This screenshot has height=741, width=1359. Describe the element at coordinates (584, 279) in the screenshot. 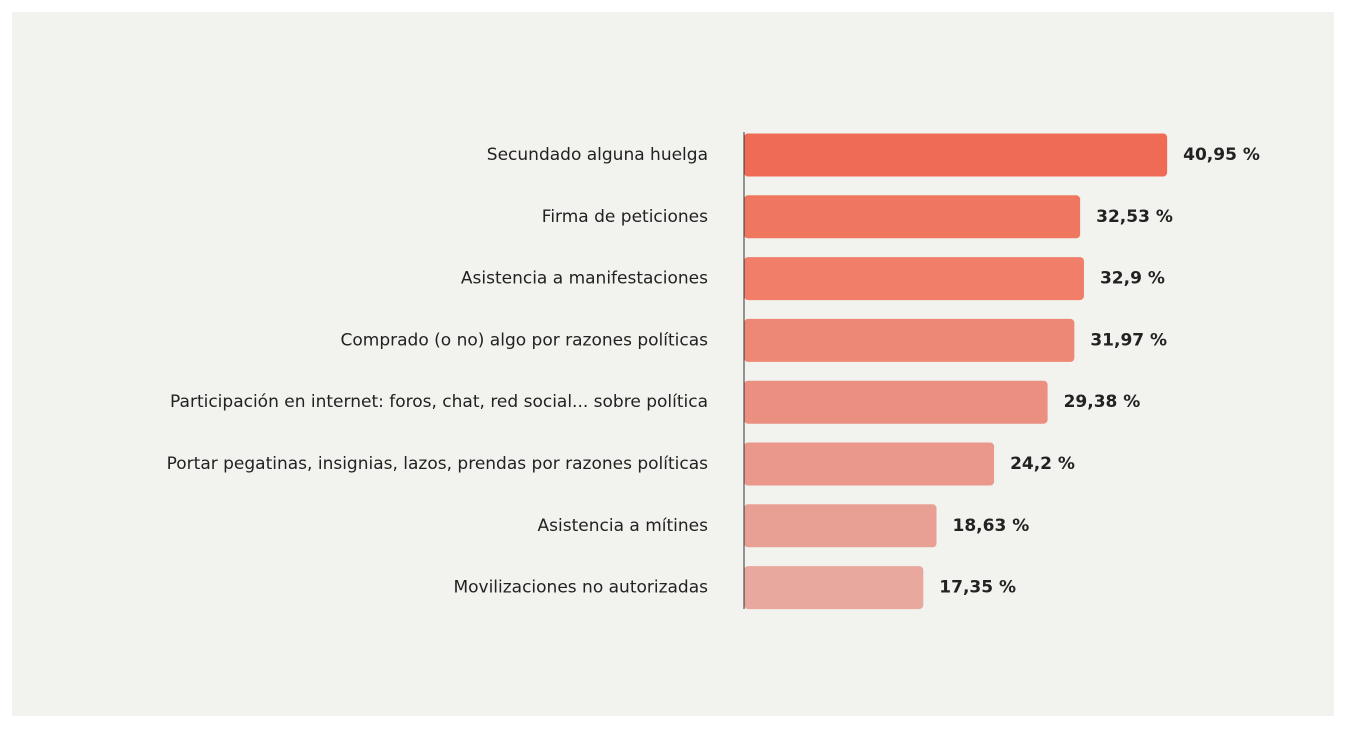

I see `category-label: Asistencia a manifestaciones` at that location.